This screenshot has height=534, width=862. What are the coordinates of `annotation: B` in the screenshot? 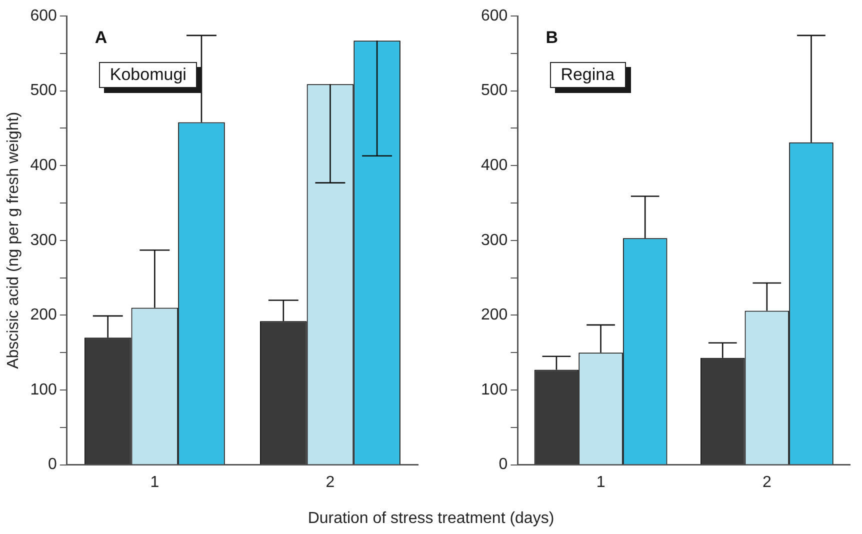 It's located at (552, 38).